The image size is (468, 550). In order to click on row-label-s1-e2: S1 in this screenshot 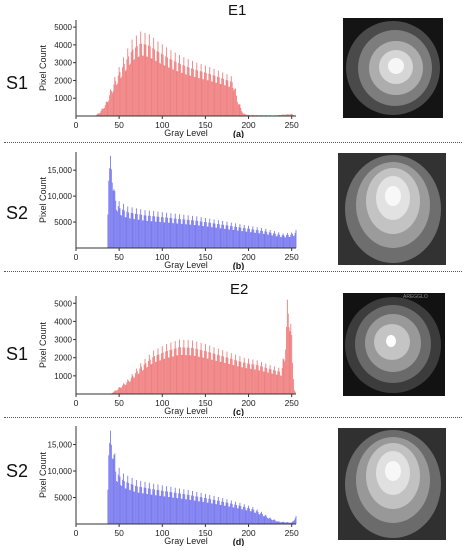, I will do `click(17, 354)`.